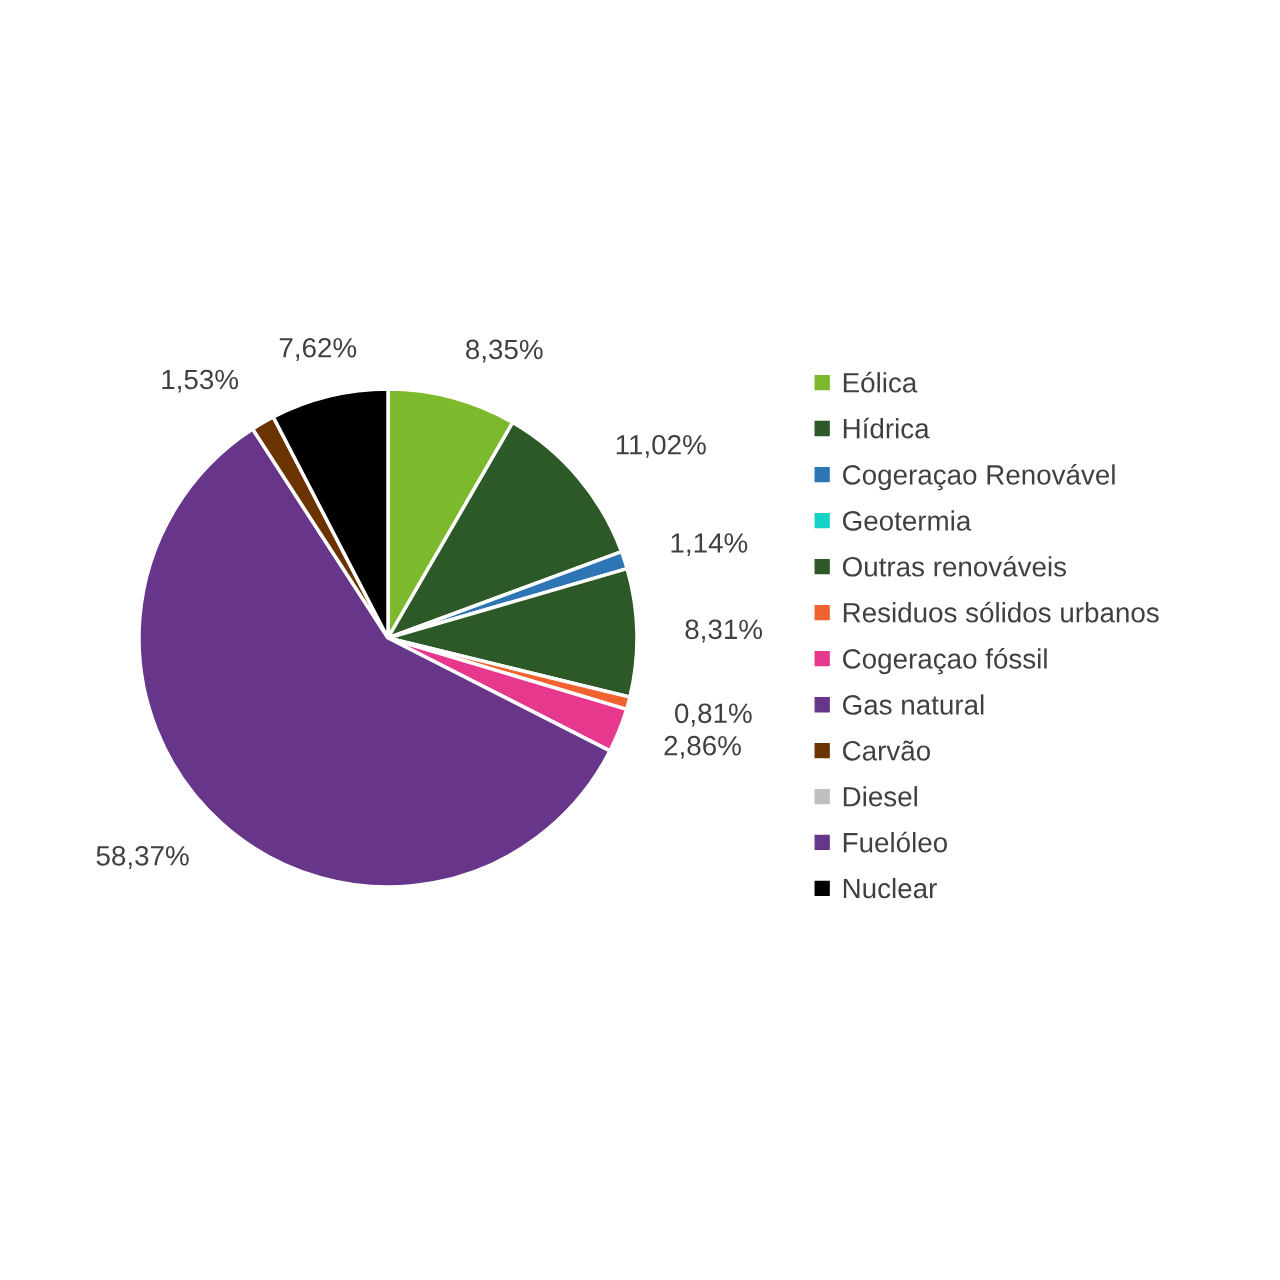  What do you see at coordinates (702, 747) in the screenshot?
I see `data-label: 2,86%` at bounding box center [702, 747].